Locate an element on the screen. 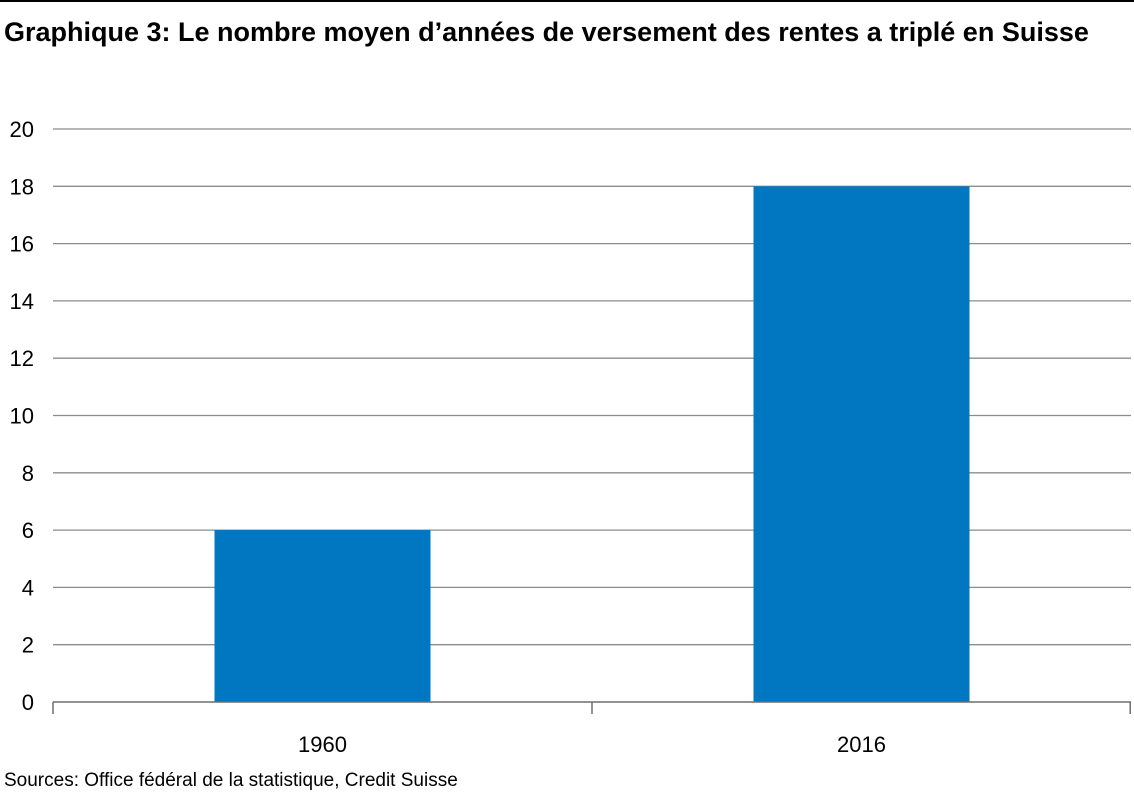 The width and height of the screenshot is (1134, 799). x-axis is located at coordinates (591, 707).